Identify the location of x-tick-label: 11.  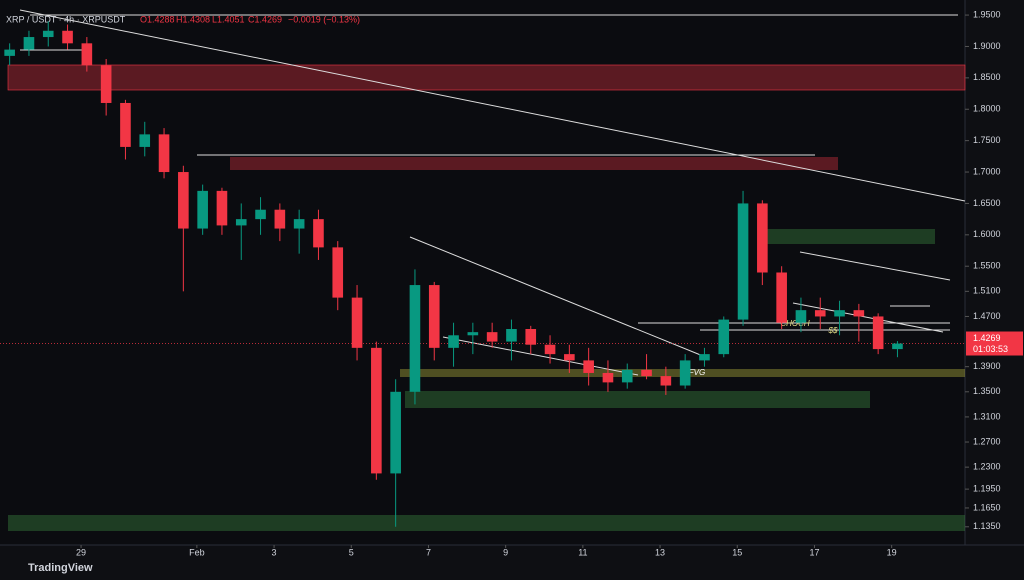
(582, 552).